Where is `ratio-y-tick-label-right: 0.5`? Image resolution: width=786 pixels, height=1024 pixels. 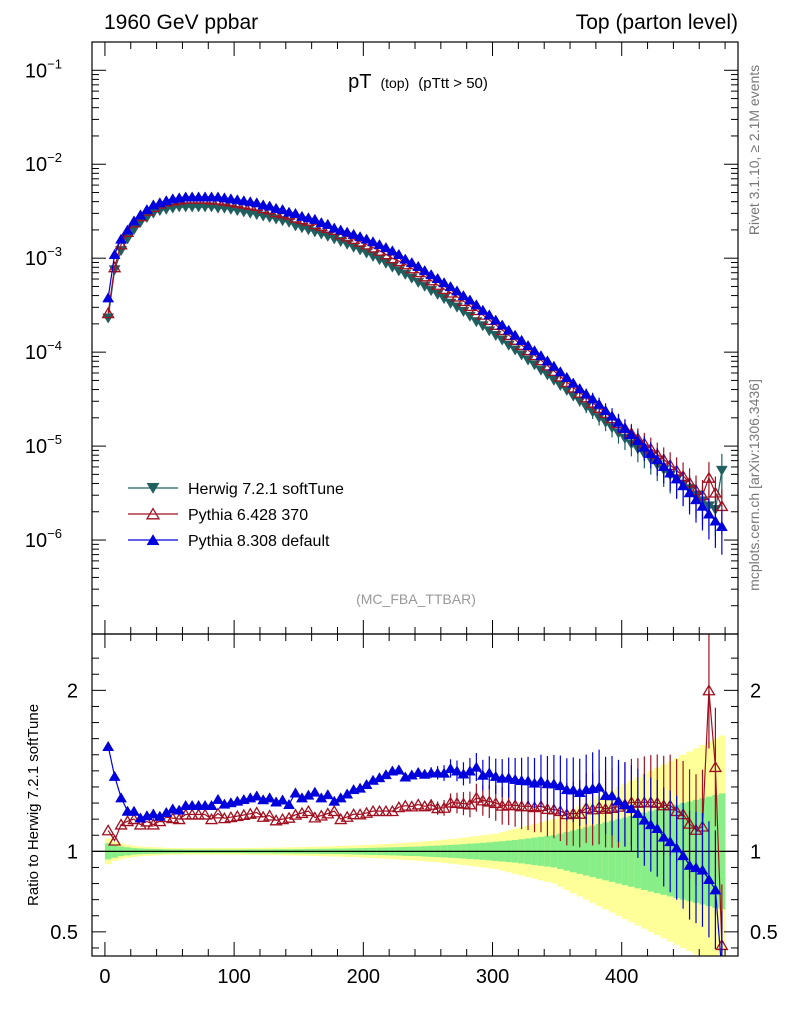 ratio-y-tick-label-right: 0.5 is located at coordinates (764, 933).